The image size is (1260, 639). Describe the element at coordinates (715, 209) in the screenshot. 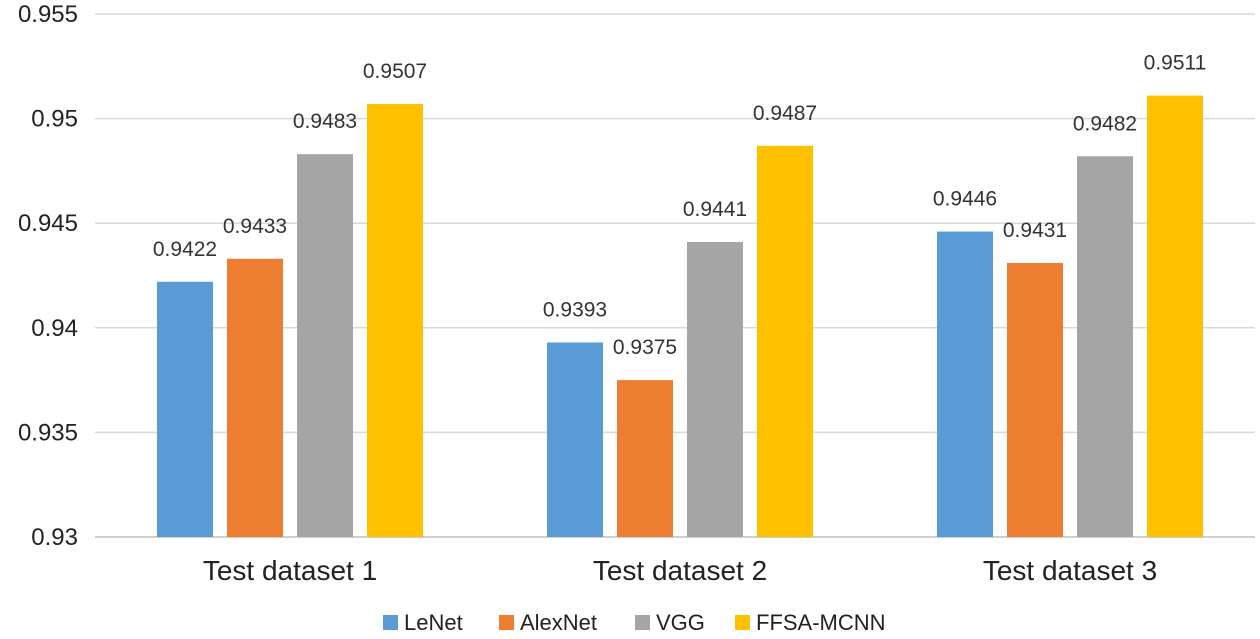

I see `data-label: 0.9441` at that location.